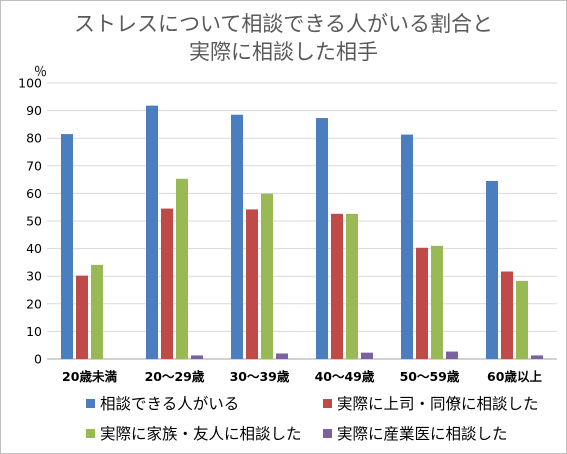 This screenshot has height=454, width=567. Describe the element at coordinates (283, 52) in the screenshot. I see `chart-title-line-2: 実際に相談した相手` at that location.